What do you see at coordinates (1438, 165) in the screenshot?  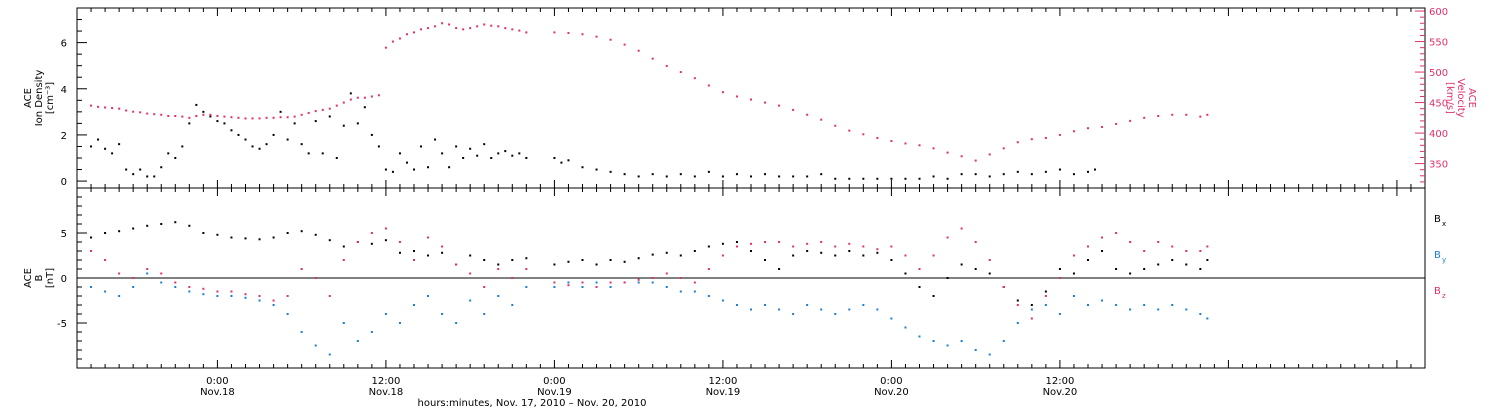 I see `top-right-tick-label: 350` at bounding box center [1438, 165].